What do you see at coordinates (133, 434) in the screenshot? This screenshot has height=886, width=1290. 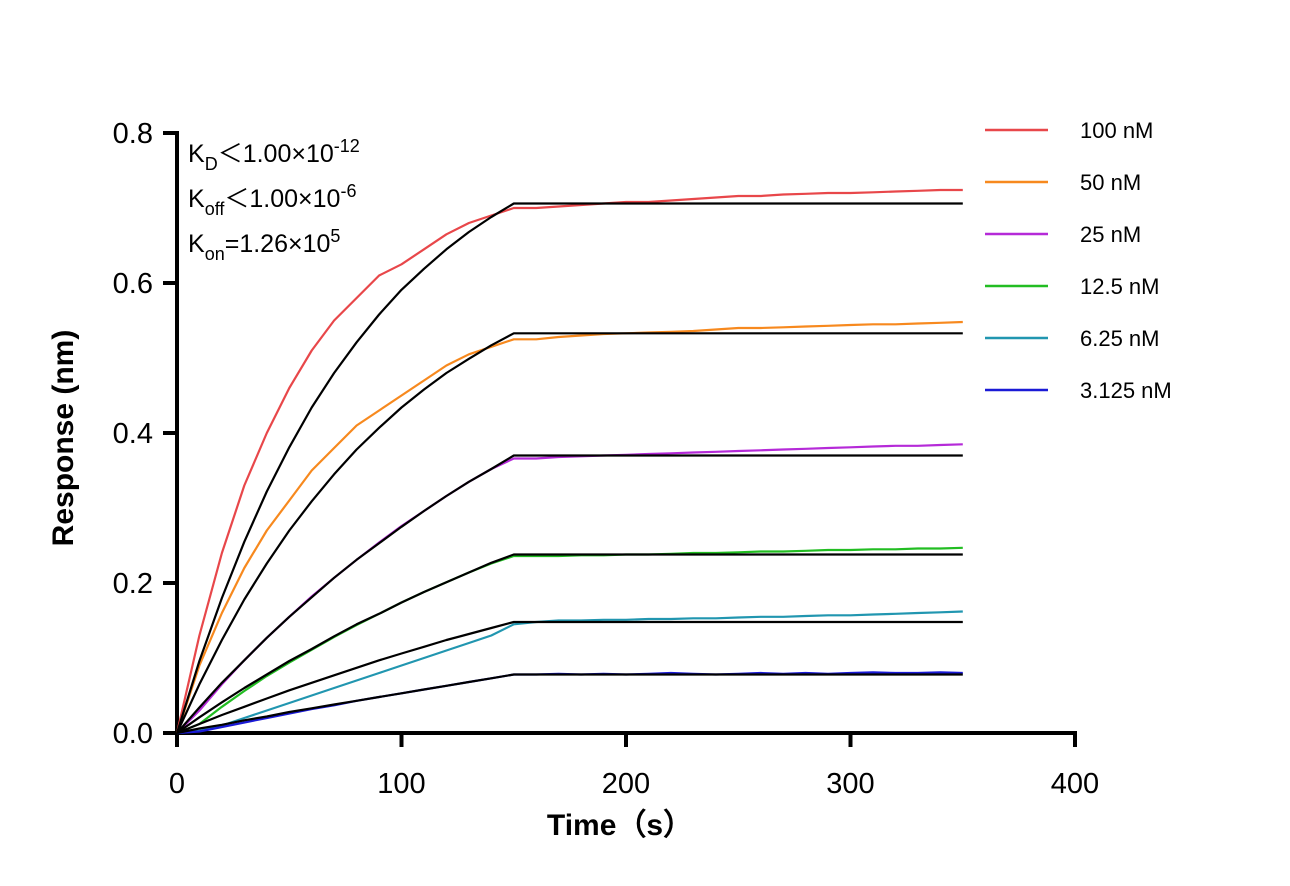 I see `y-tick-label: 0.4` at bounding box center [133, 434].